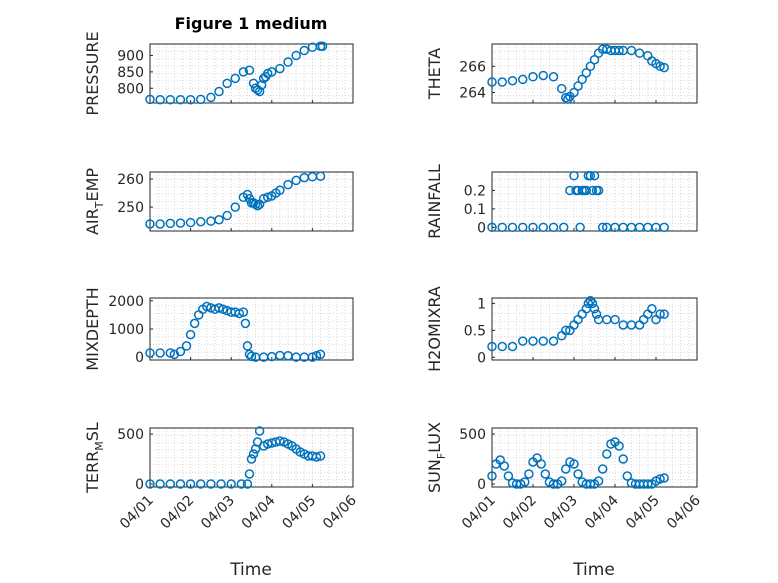 This screenshot has height=583, width=778. I want to click on y-tick-label: 0.2, so click(475, 191).